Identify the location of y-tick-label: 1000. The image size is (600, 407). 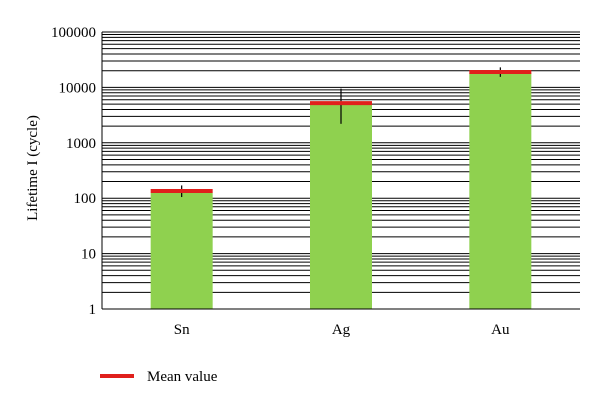
(81, 144).